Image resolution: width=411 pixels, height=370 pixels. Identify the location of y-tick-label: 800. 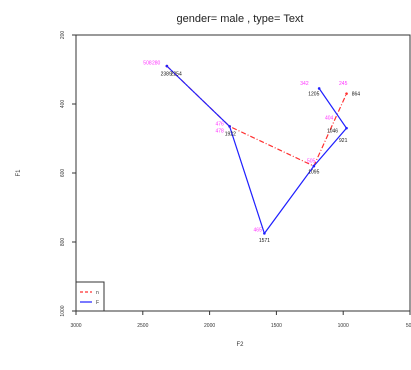
(63, 242).